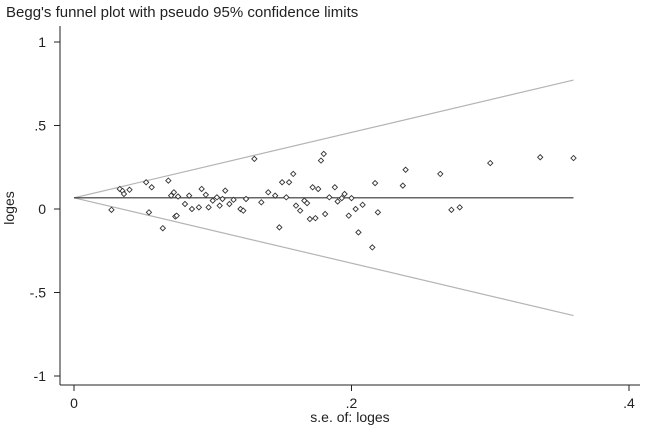 The height and width of the screenshot is (429, 650). I want to click on y-tick-label: 1, so click(42, 42).